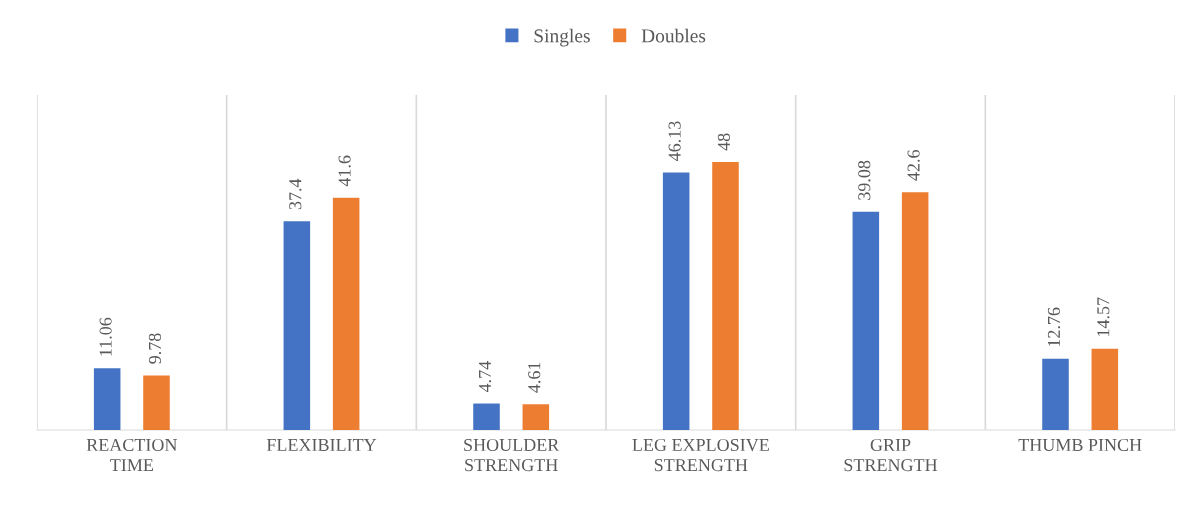  What do you see at coordinates (321, 445) in the screenshot?
I see `x-tick-label: FLEXIBILITY` at bounding box center [321, 445].